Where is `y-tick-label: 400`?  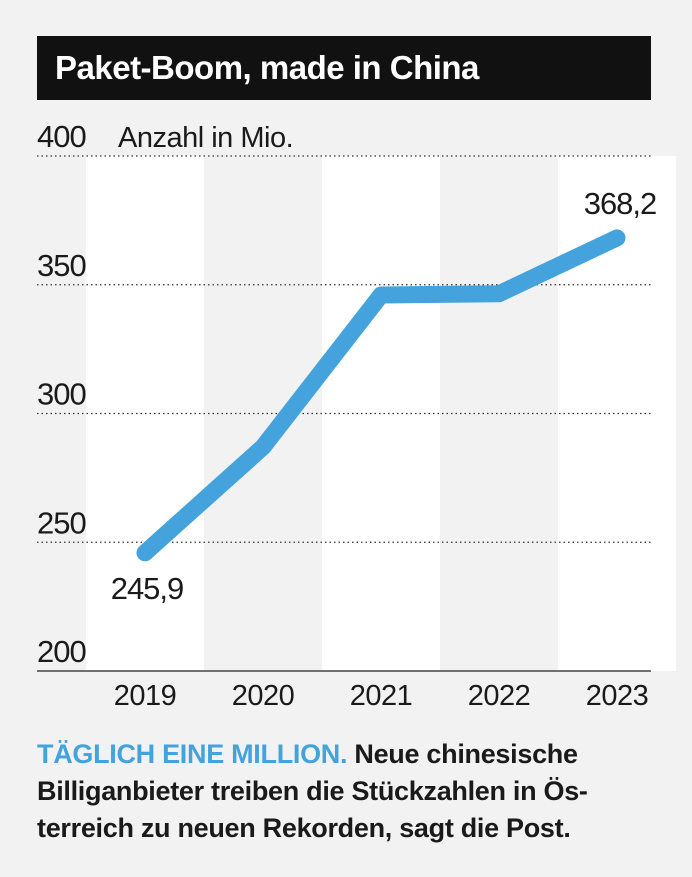 y-tick-label: 400 is located at coordinates (61, 136).